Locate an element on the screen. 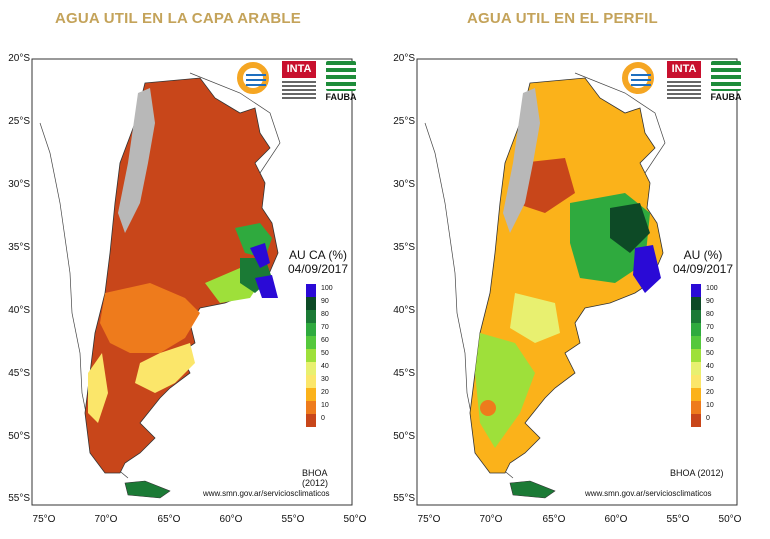  variable-label: AU CA (%) is located at coordinates (317, 255).